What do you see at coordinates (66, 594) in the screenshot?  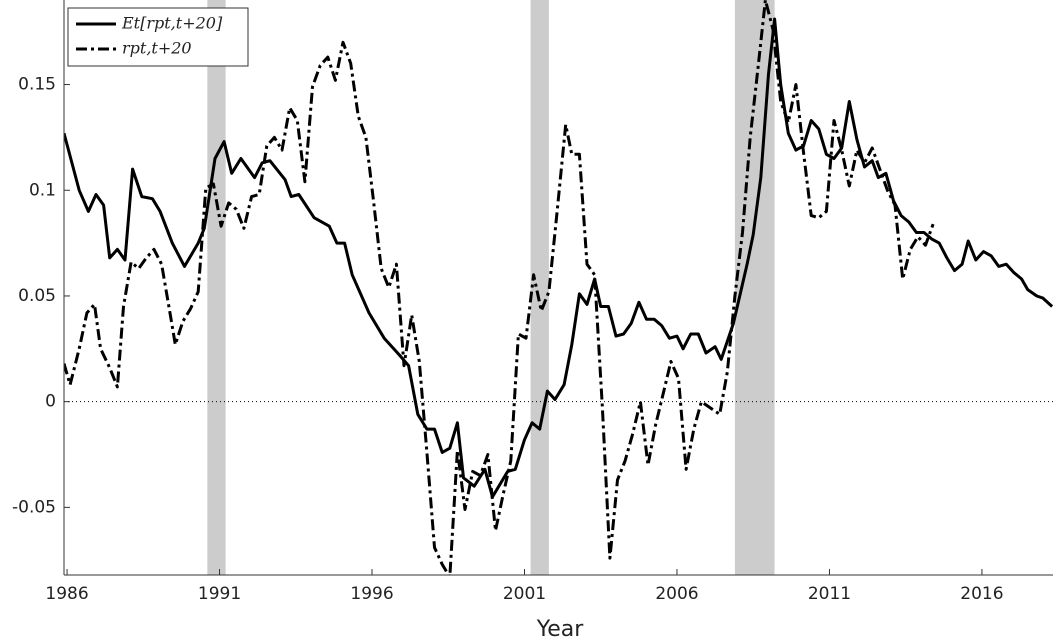 I see `x-tick-label: 1986` at bounding box center [66, 594].